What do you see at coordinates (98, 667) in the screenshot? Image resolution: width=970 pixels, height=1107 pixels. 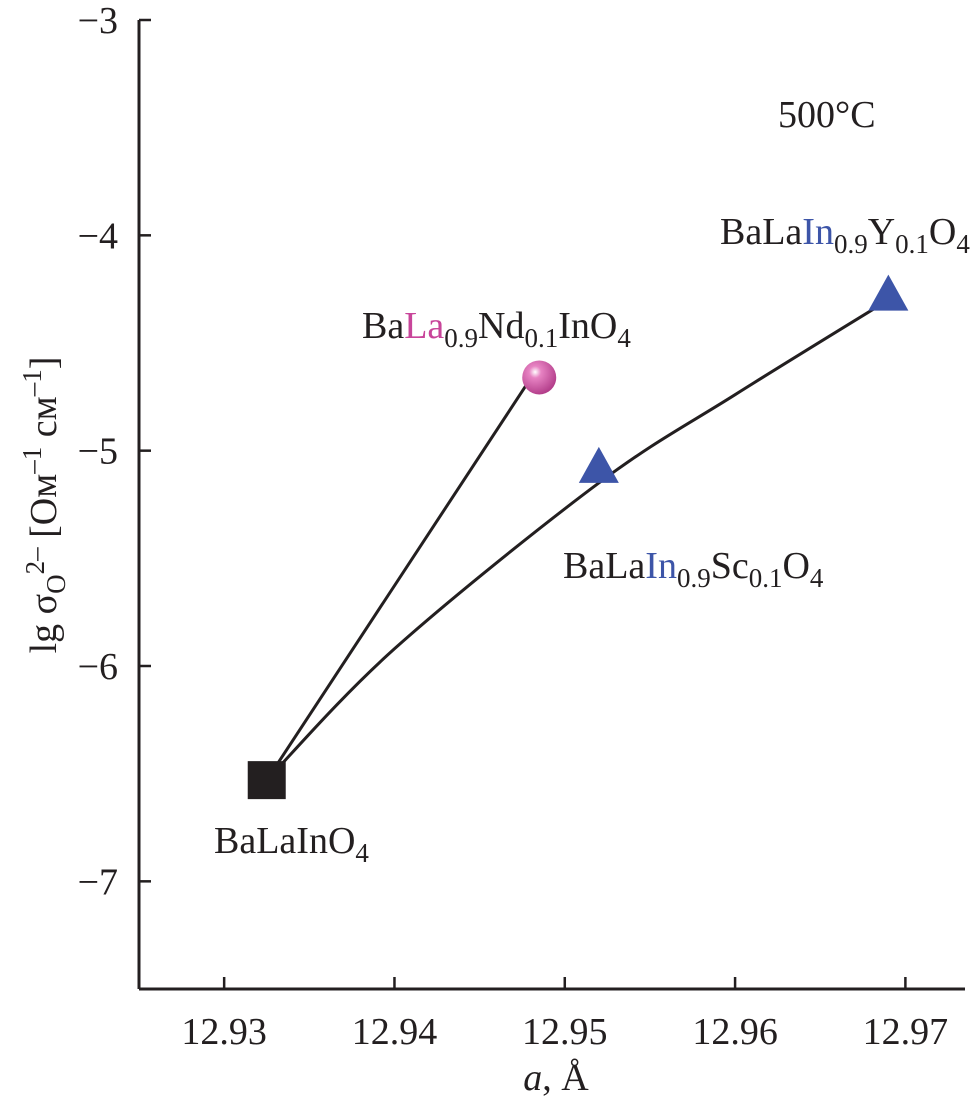 I see `y-tick-label: −6` at bounding box center [98, 667].